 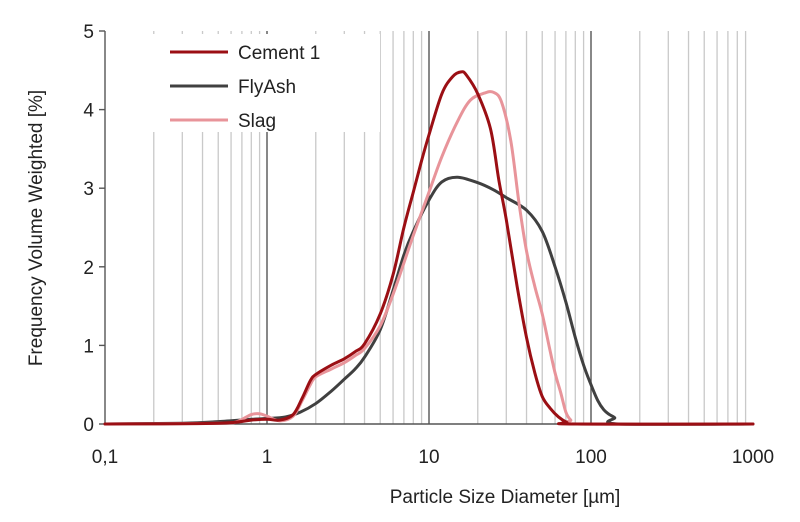 What do you see at coordinates (88, 32) in the screenshot?
I see `y-tick-label: 5` at bounding box center [88, 32].